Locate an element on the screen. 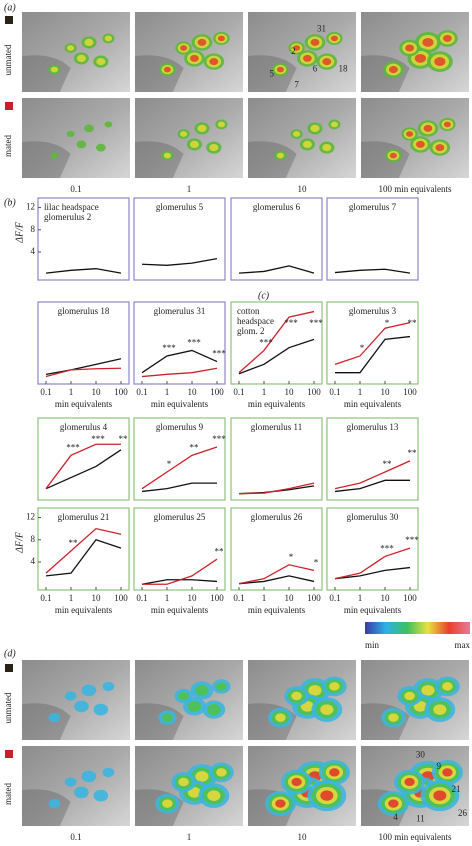 This screenshot has height=846, width=472. chart-title: glomerulus 26 is located at coordinates (277, 517).